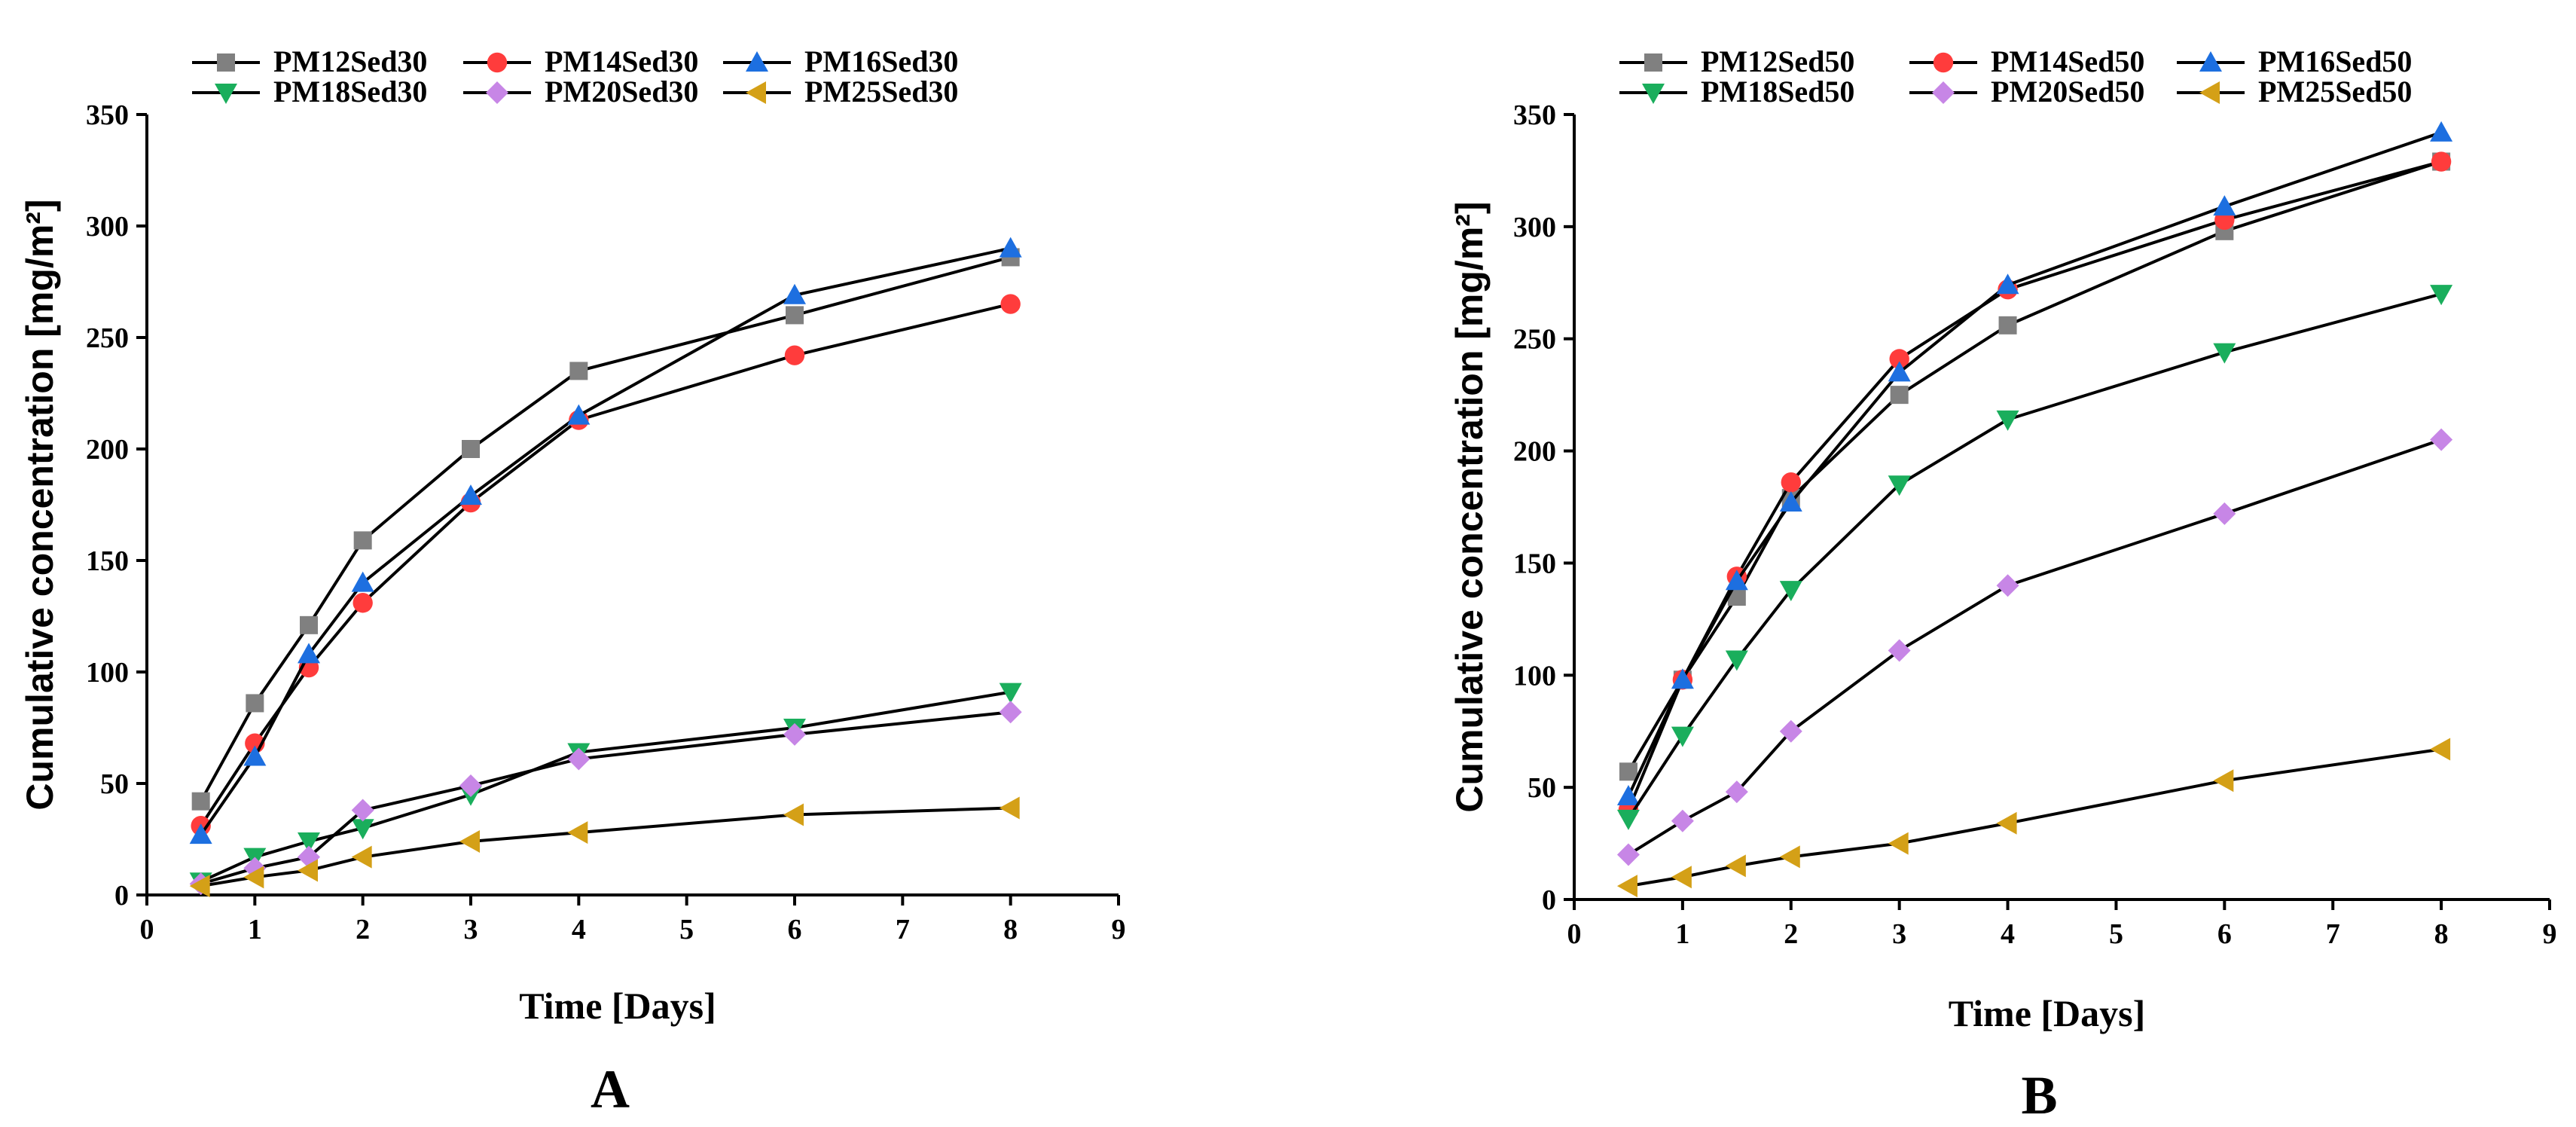 This screenshot has width=2576, height=1127. I want to click on legend-item-pm12sed50: PM12Sed50, so click(1737, 61).